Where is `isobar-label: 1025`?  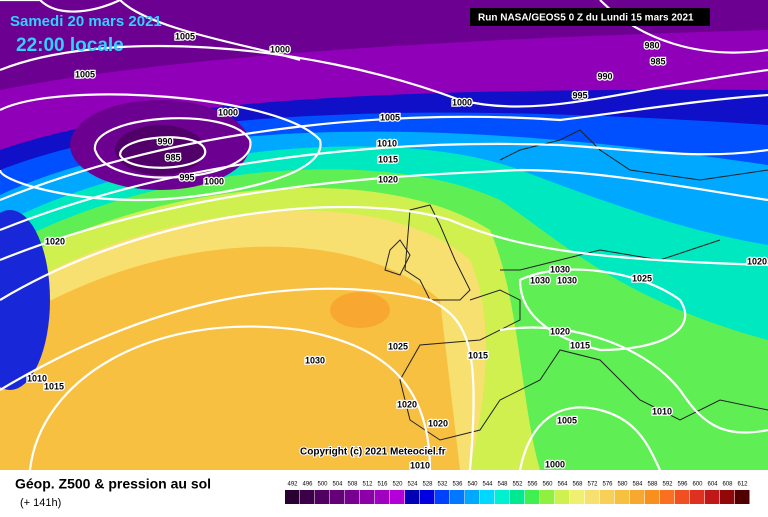 isobar-label: 1025 is located at coordinates (398, 346).